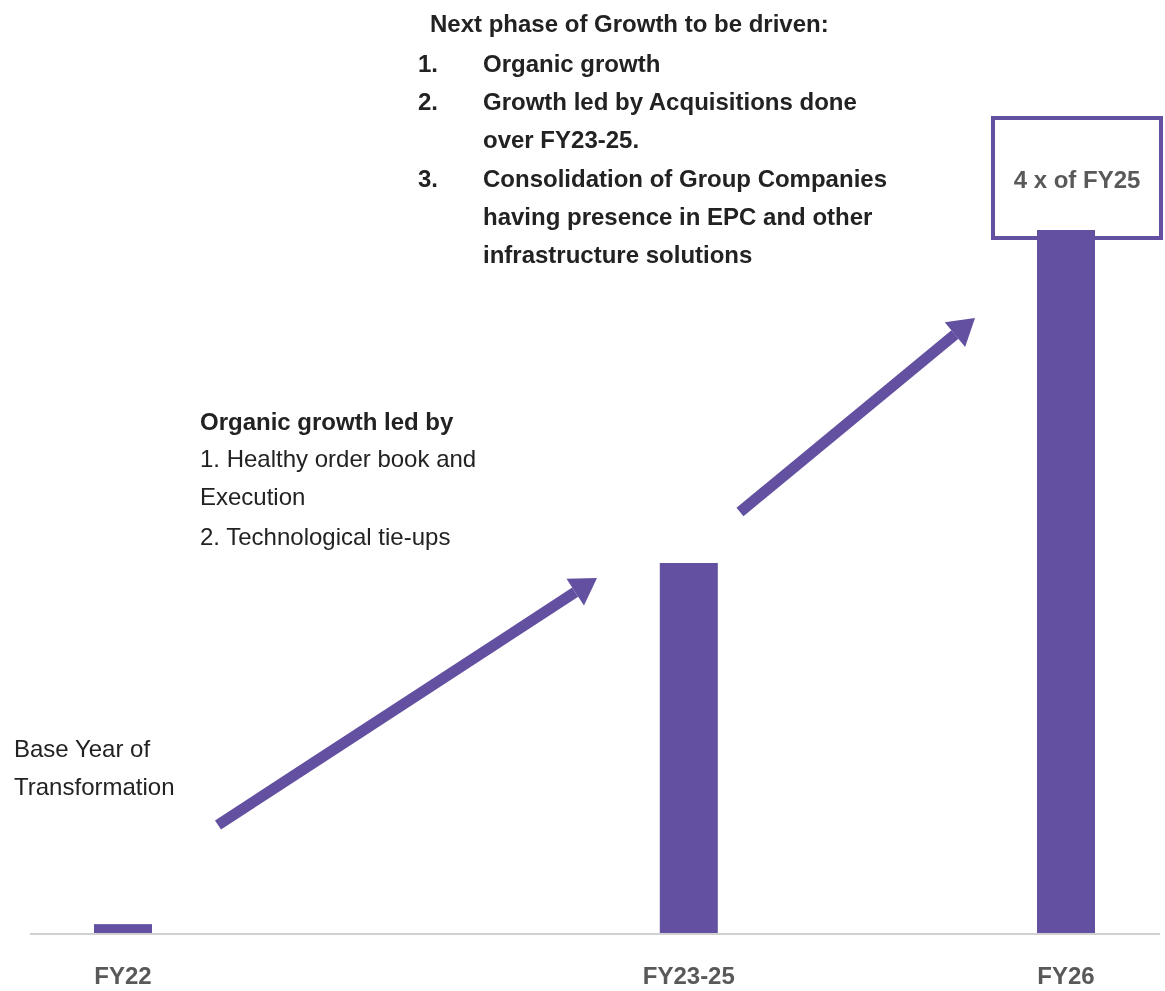 The height and width of the screenshot is (991, 1165). What do you see at coordinates (1077, 179) in the screenshot?
I see `text: 4 x of FY25` at bounding box center [1077, 179].